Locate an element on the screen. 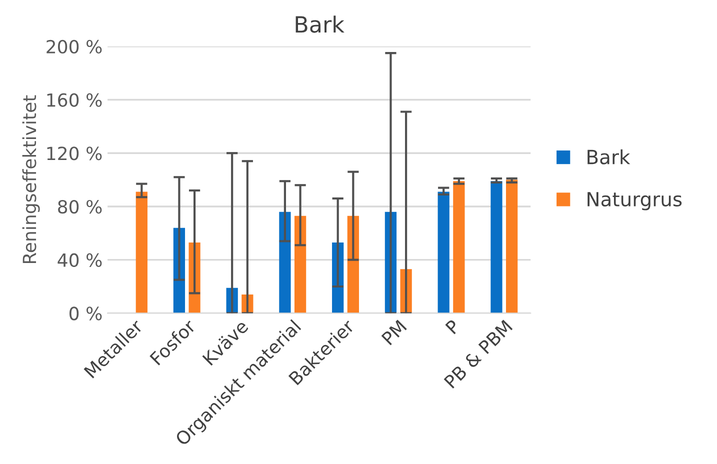 This screenshot has width=717, height=464. y-tick-label: 200 % is located at coordinates (74, 47).